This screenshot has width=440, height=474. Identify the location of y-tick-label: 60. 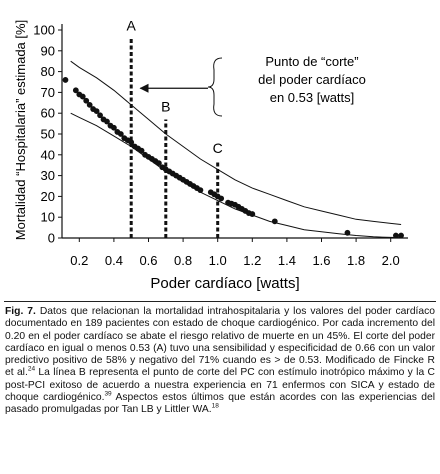
(48, 113).